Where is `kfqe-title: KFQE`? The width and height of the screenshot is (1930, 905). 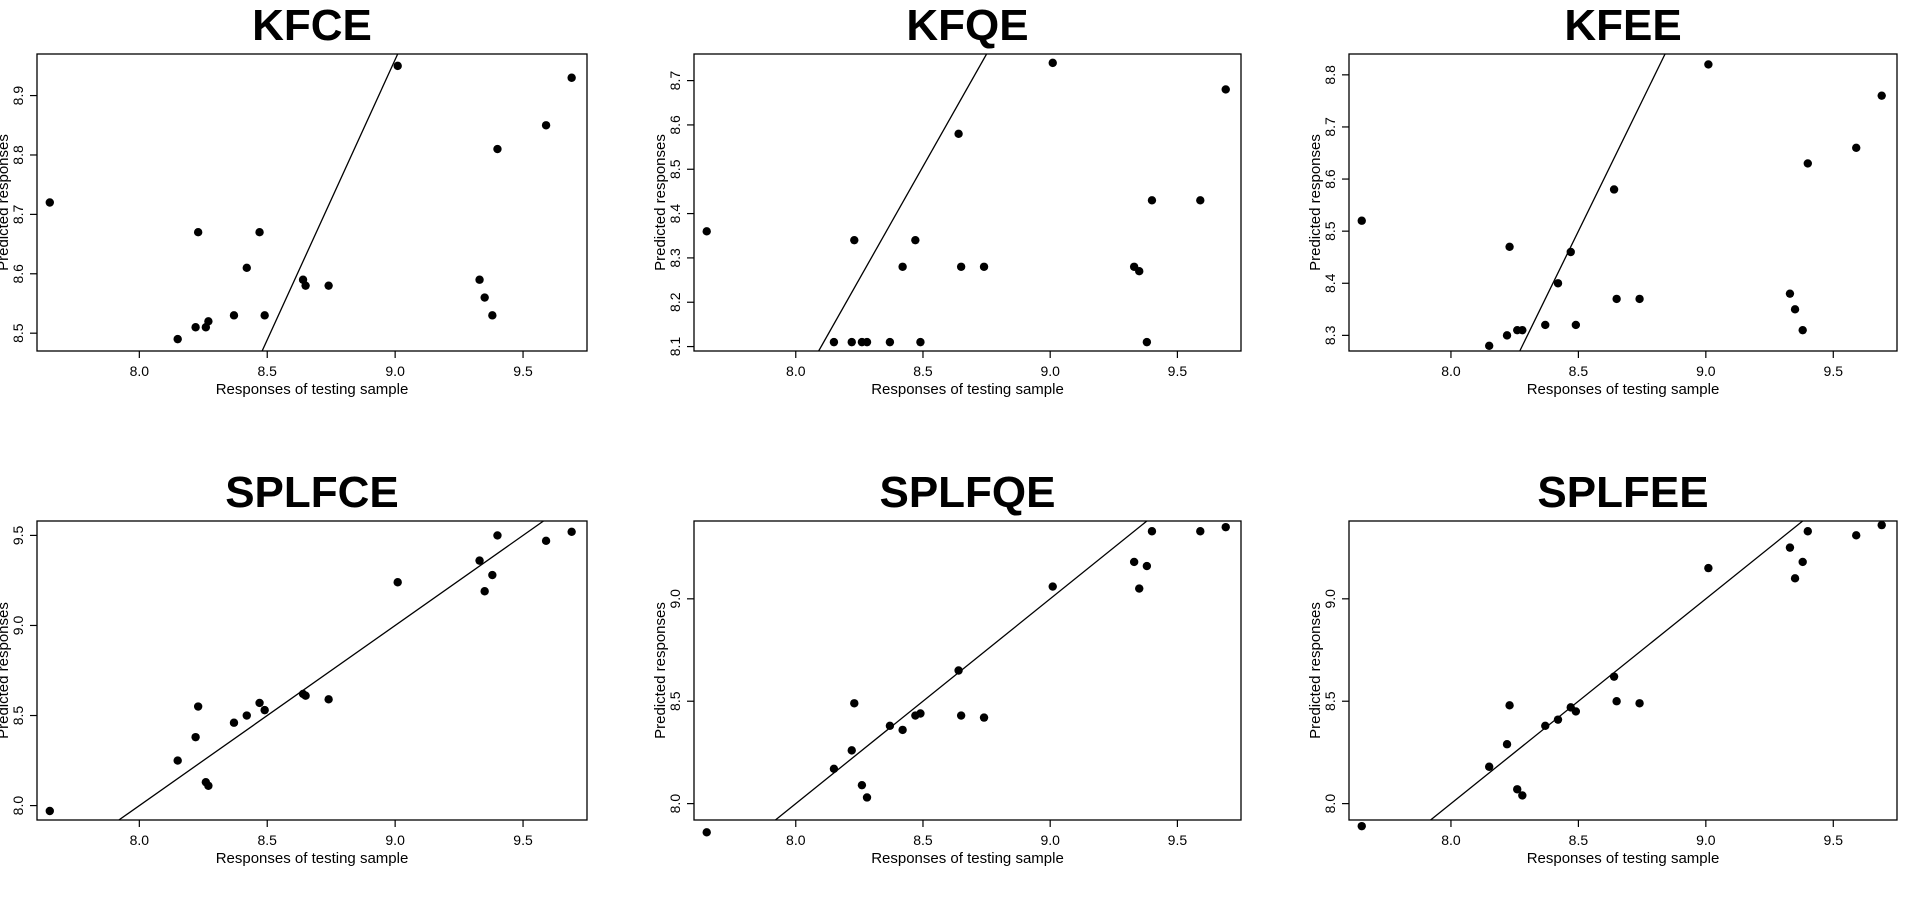 kfqe-title: KFQE is located at coordinates (967, 25).